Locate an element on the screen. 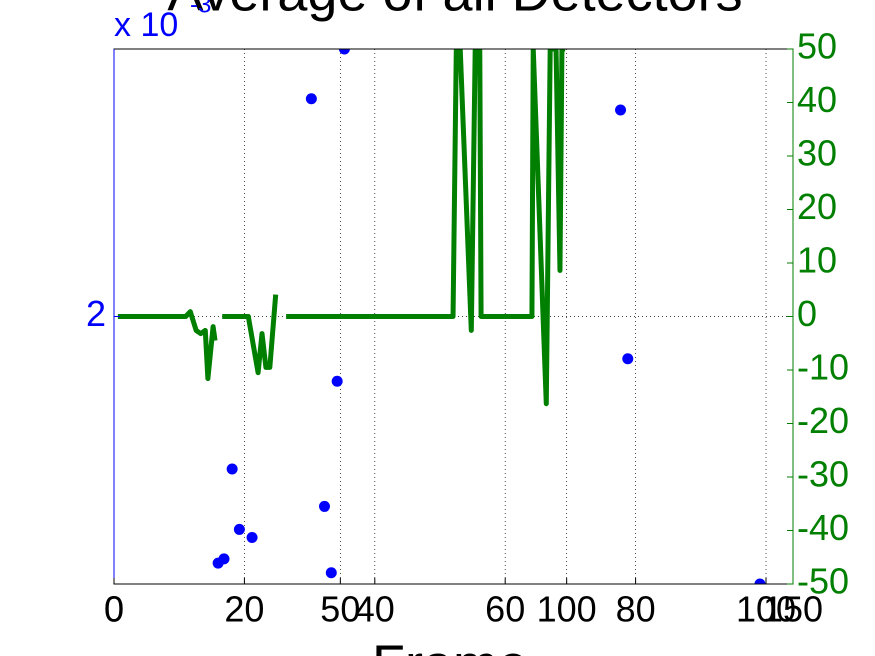  y-exponent-base: x 10 is located at coordinates (146, 25).